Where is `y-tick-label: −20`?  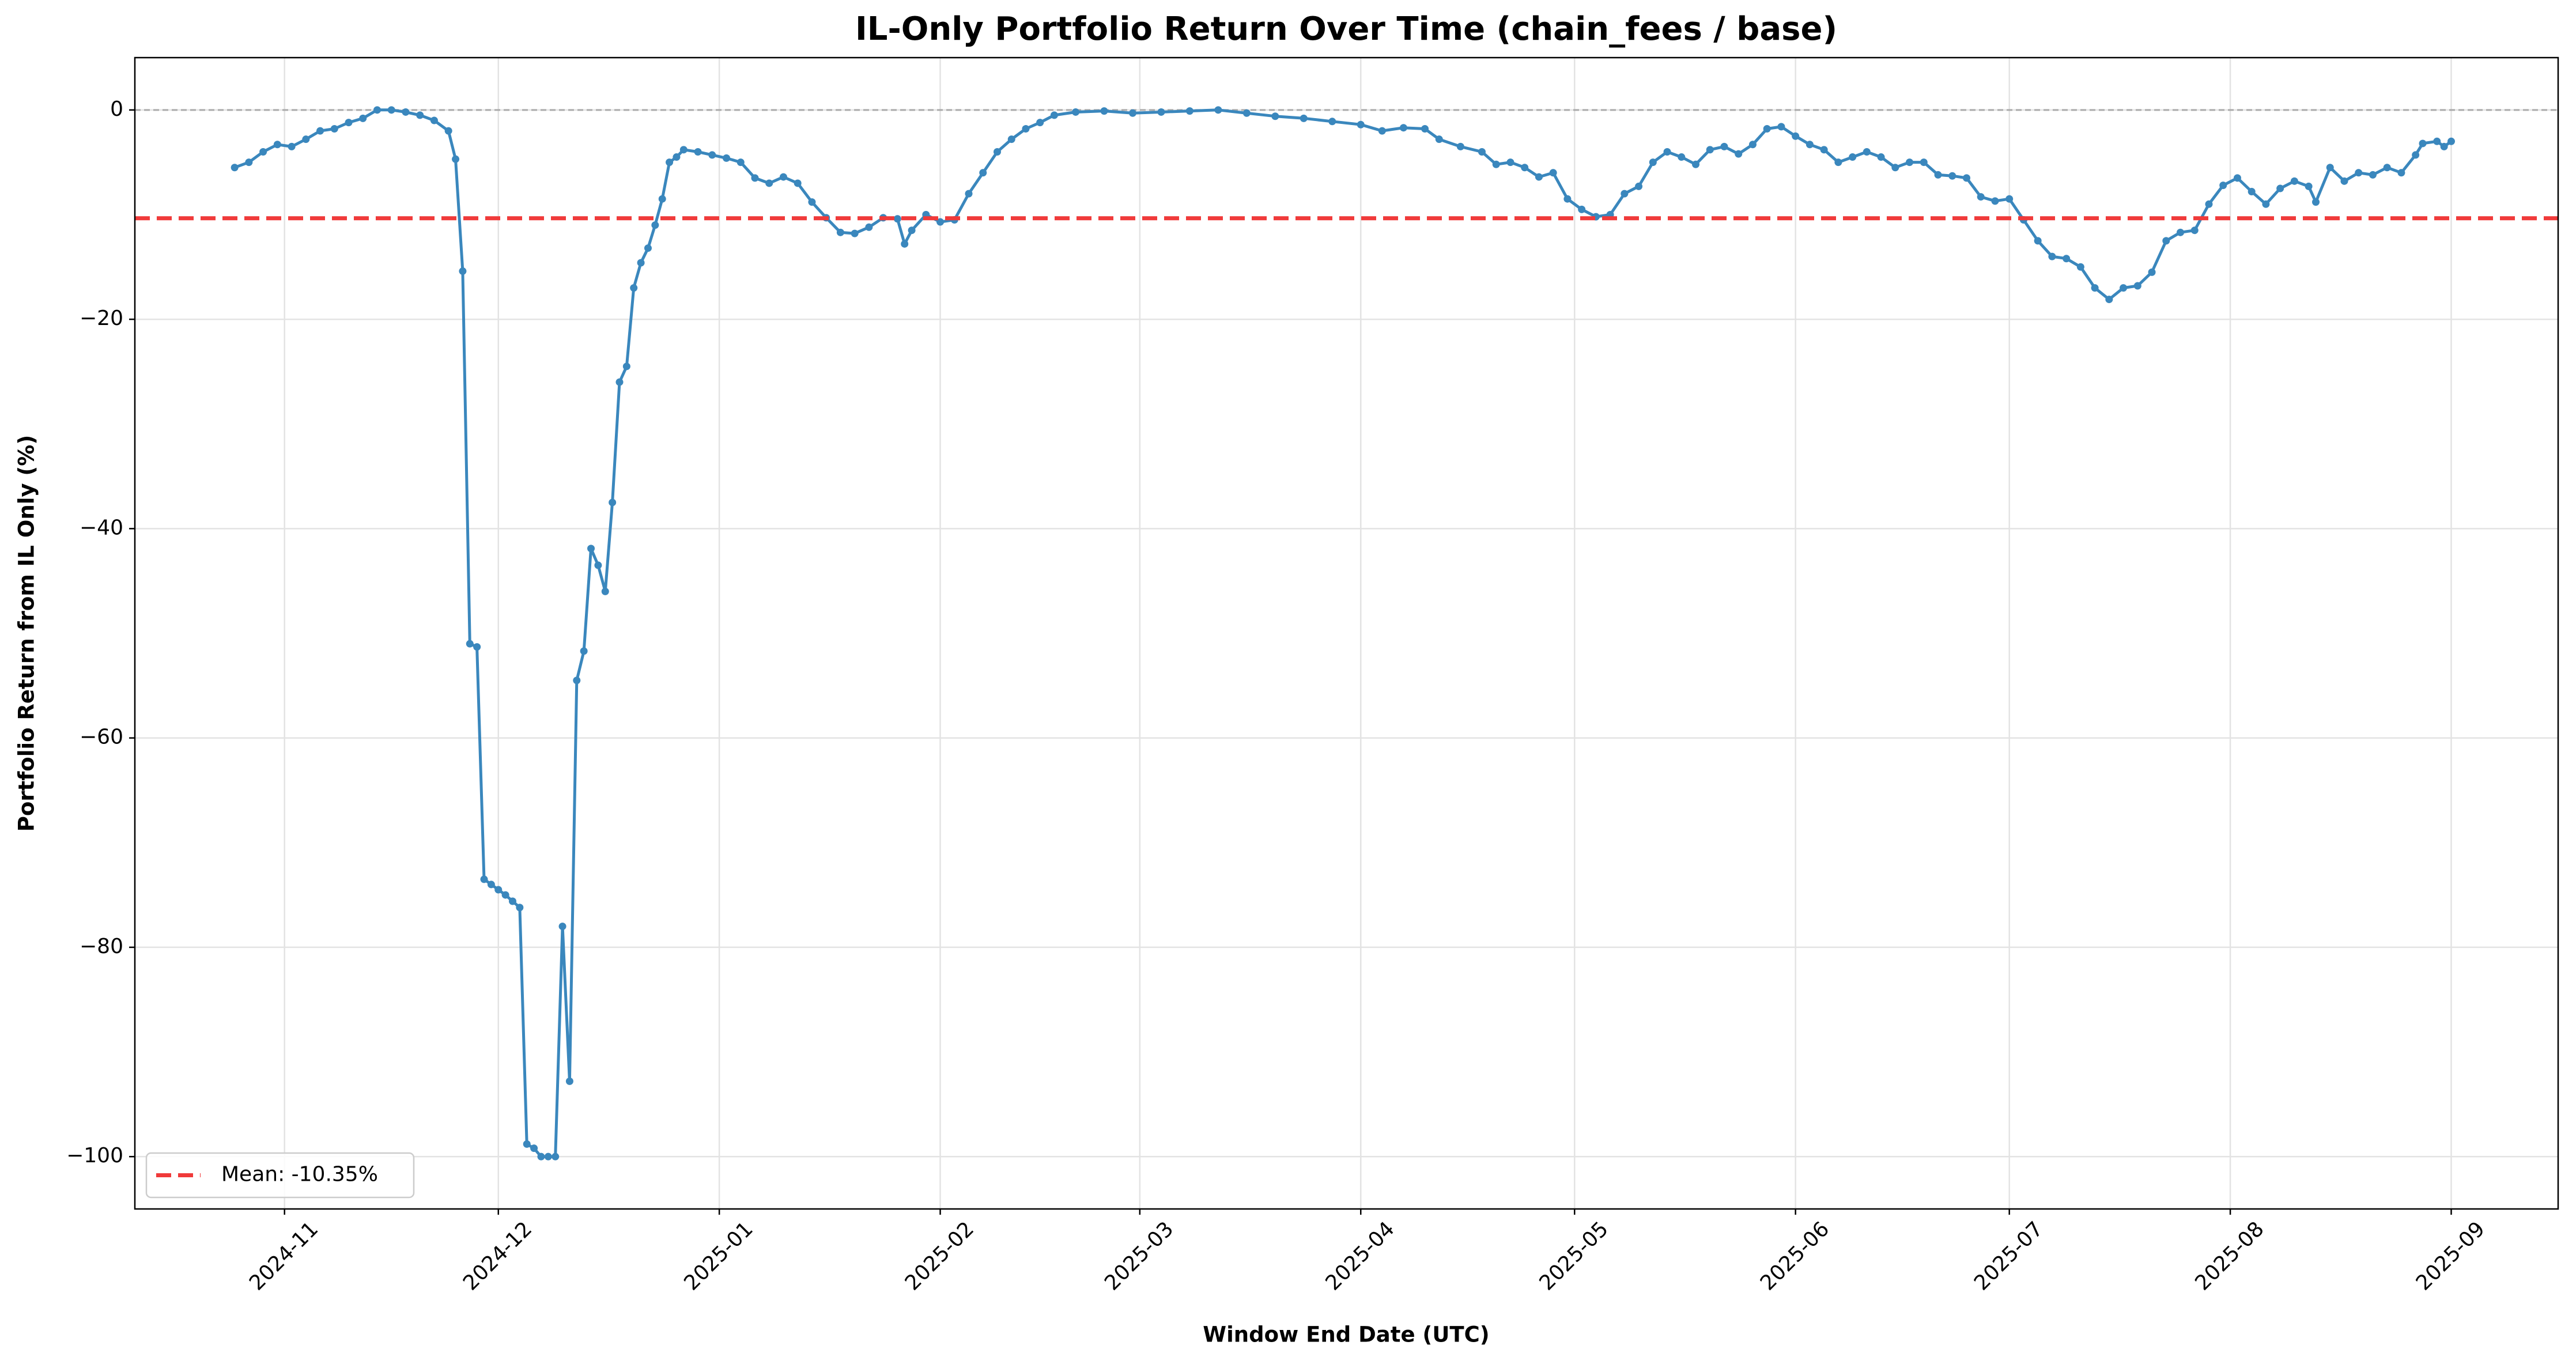
y-tick-label: −20 is located at coordinates (101, 318).